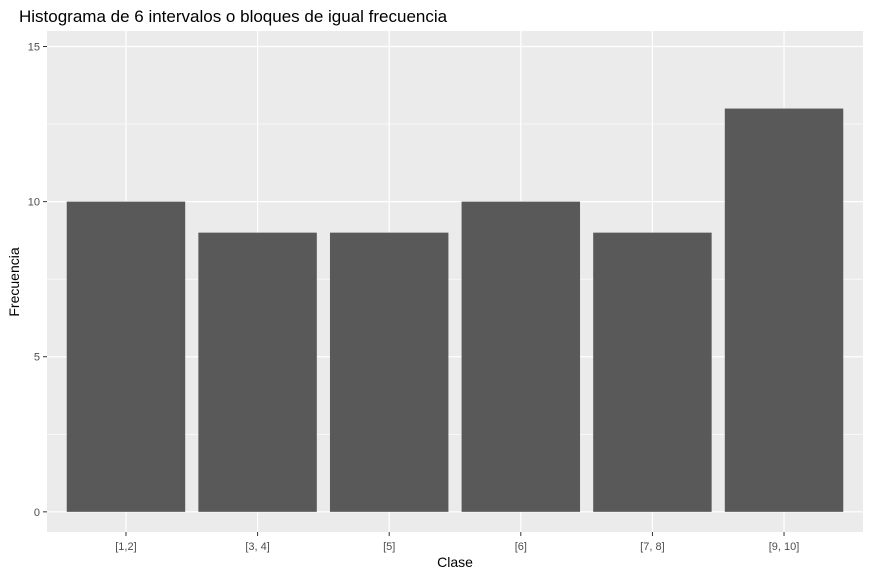 Image resolution: width=871 pixels, height=577 pixels. I want to click on y-tick-label: 10, so click(34, 203).